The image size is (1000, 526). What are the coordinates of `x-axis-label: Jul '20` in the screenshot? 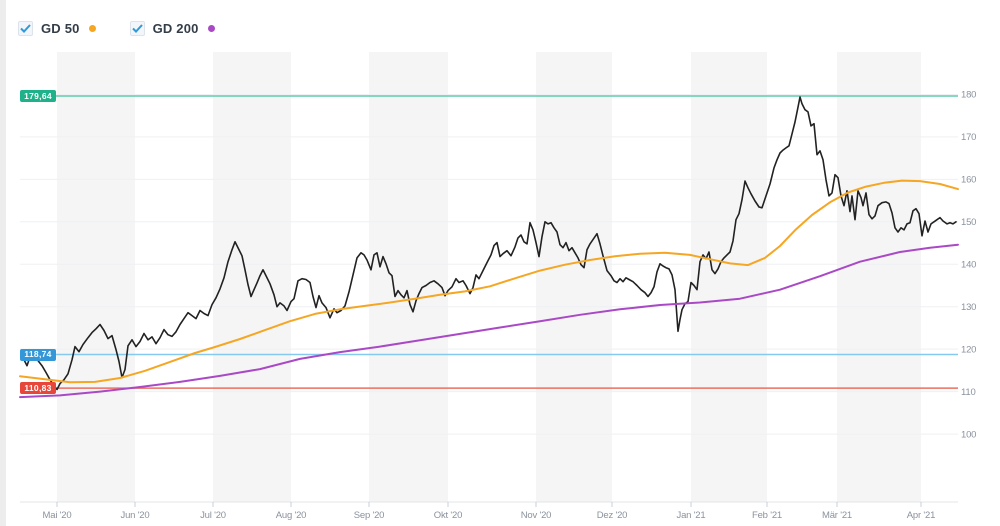 It's located at (213, 515).